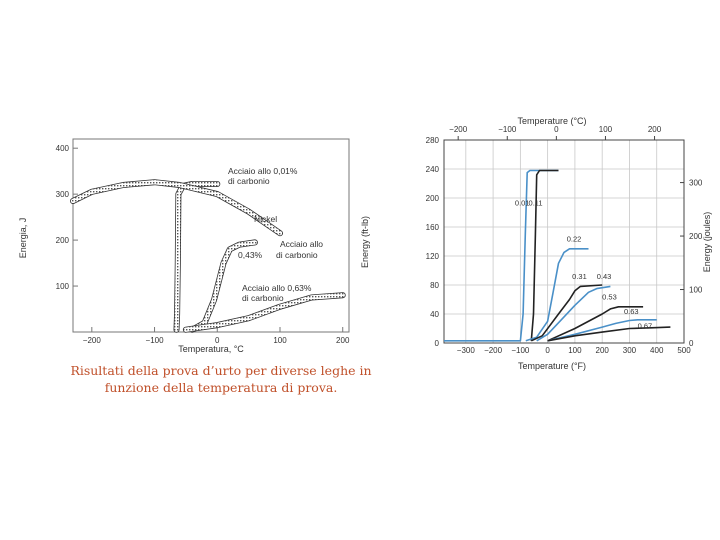 The image size is (720, 540). Describe the element at coordinates (684, 350) in the screenshot. I see `right-x-tick-label: 500` at that location.